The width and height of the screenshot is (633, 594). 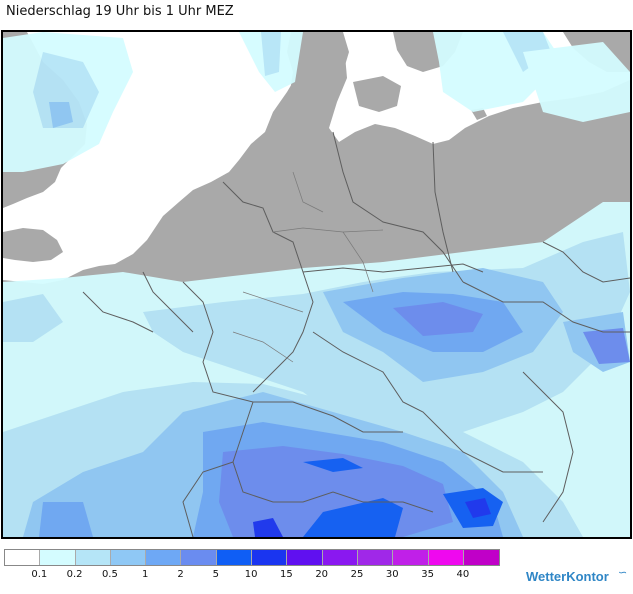 I want to click on legend-tick-label: 0.5, so click(x=109, y=574).